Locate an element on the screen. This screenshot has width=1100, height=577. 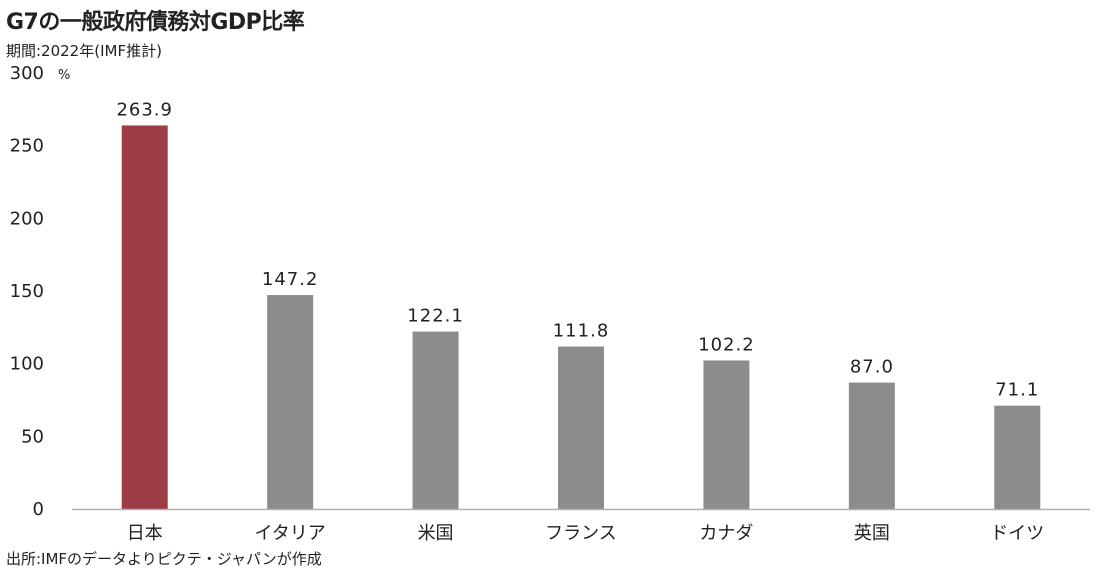
y-tick-label: 200 is located at coordinates (27, 218).